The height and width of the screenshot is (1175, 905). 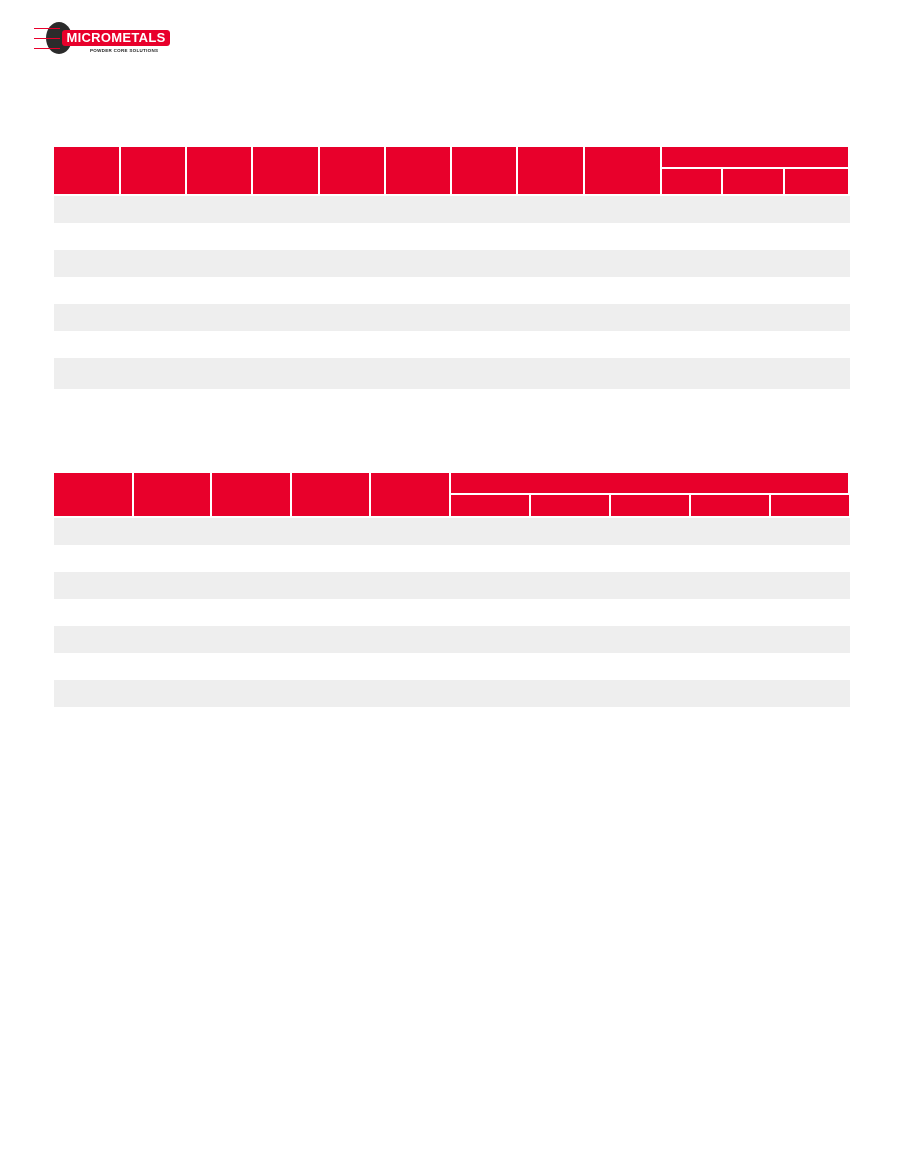 I want to click on micrometals-logo: MICROMETALS POWDER CORE SOLUTIONS, so click(x=104, y=40).